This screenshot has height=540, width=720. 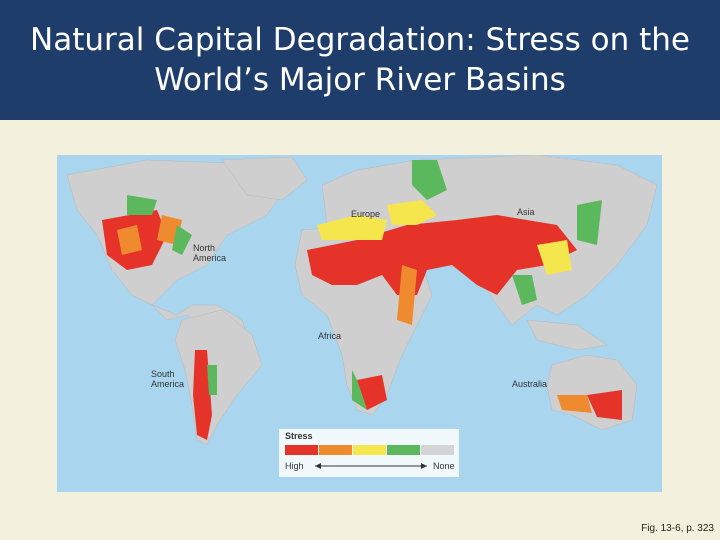 What do you see at coordinates (444, 466) in the screenshot?
I see `legend-end: None` at bounding box center [444, 466].